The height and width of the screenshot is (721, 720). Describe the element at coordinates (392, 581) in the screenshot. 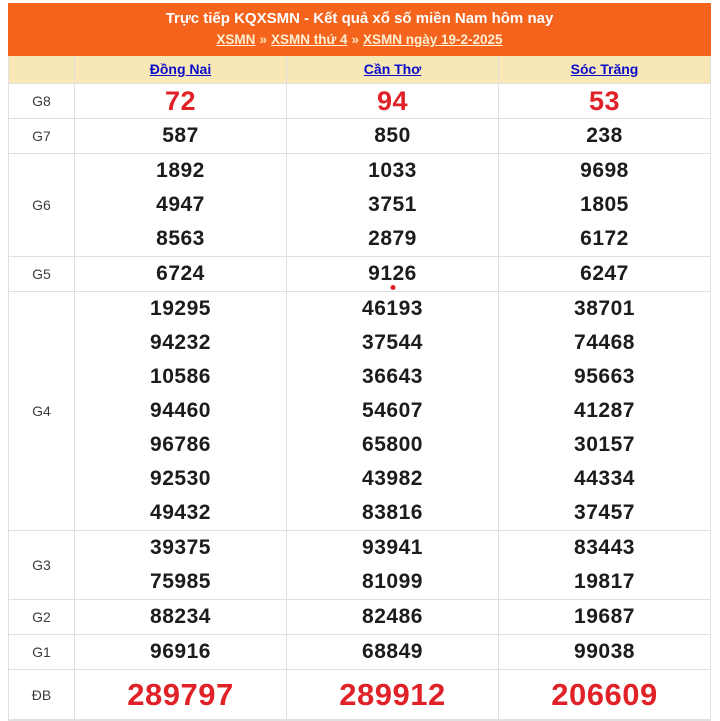

I see `prize-value: 81099` at that location.